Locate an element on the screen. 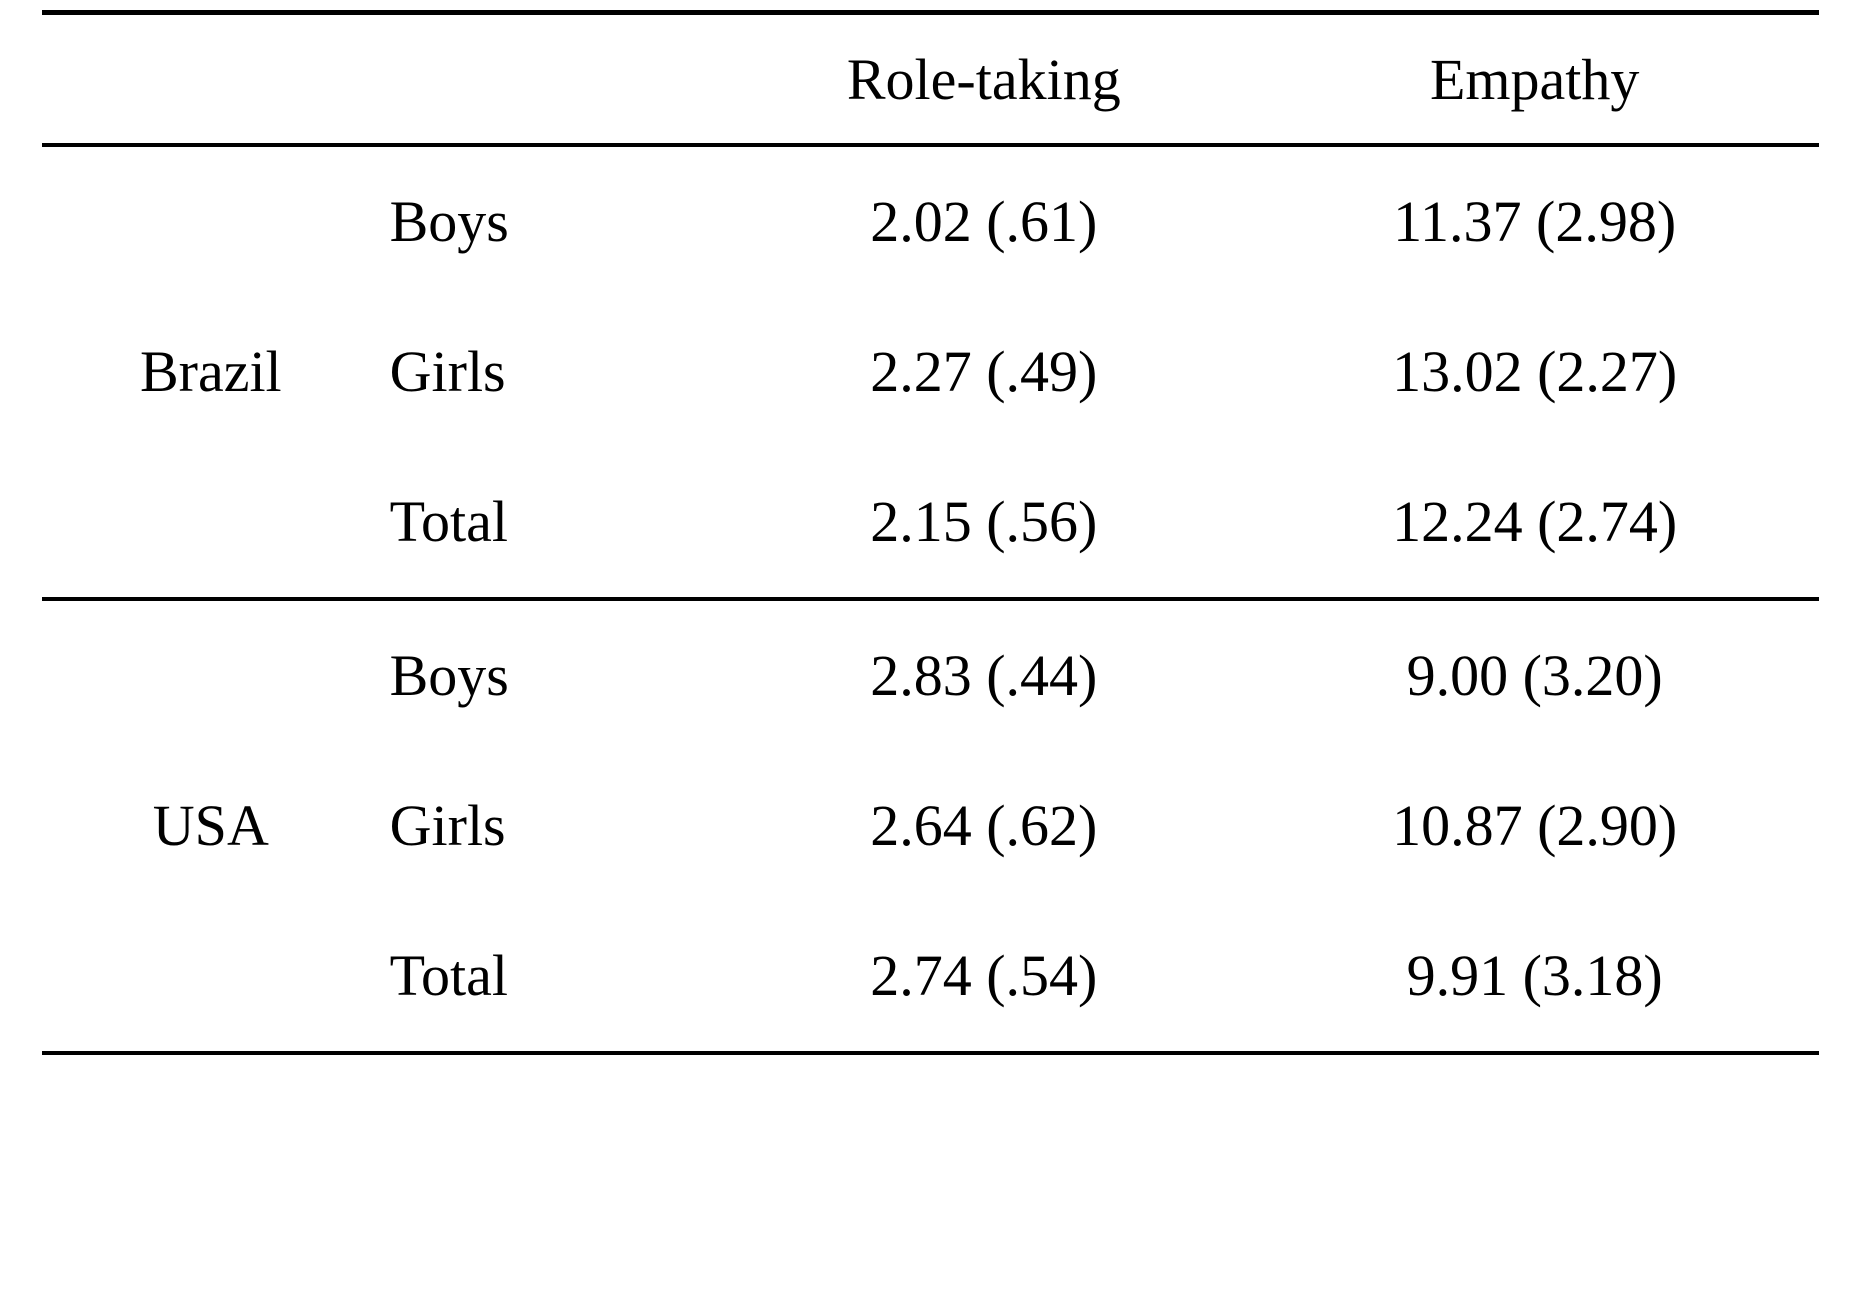 Image resolution: width=1861 pixels, height=1308 pixels. role-taking-value: 2.64 (.62) is located at coordinates (984, 825).